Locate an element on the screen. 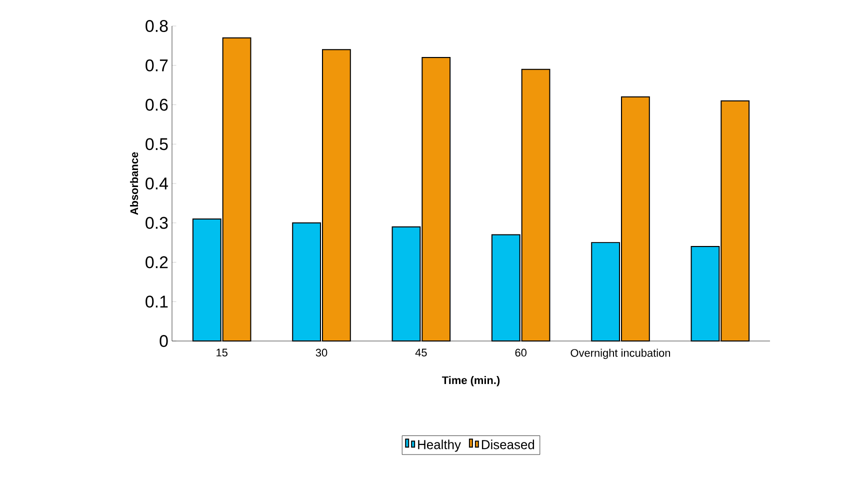 Image resolution: width=854 pixels, height=497 pixels. y-tick-label: 0 is located at coordinates (164, 341).